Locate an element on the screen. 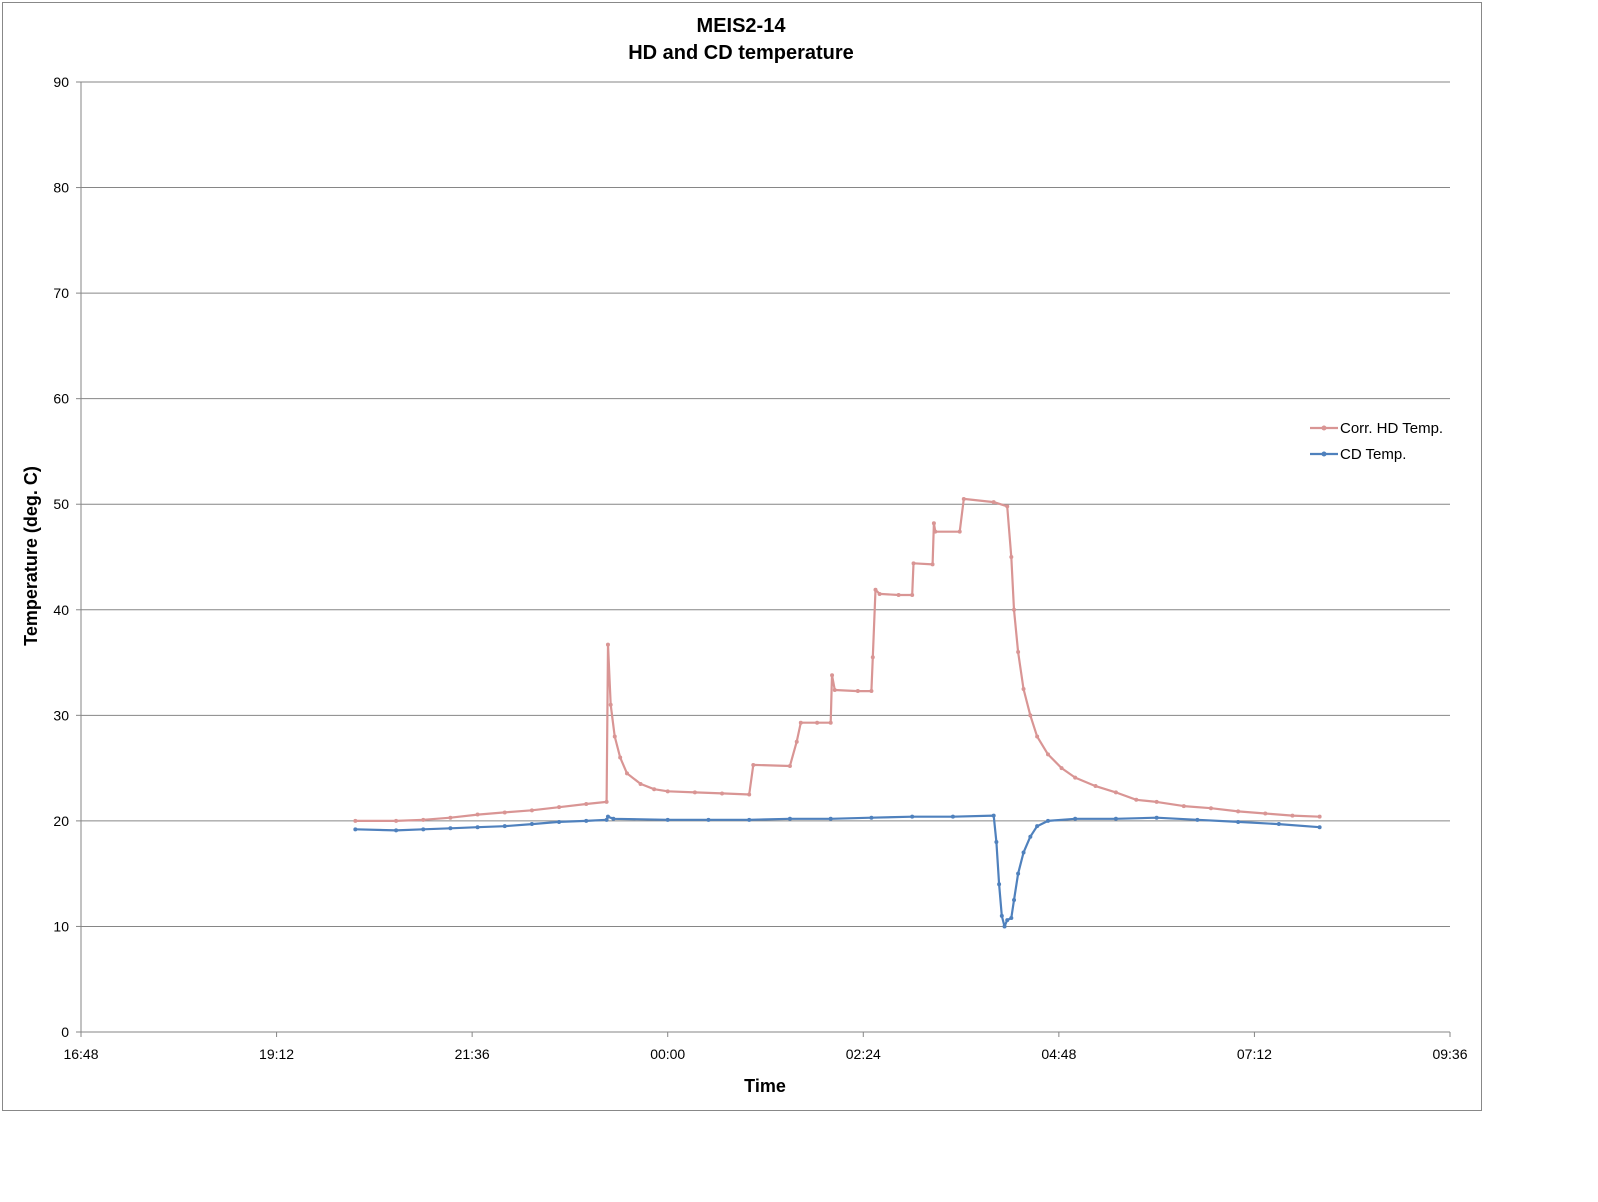 The width and height of the screenshot is (1598, 1202). y-tick-label: 80 is located at coordinates (61, 188).